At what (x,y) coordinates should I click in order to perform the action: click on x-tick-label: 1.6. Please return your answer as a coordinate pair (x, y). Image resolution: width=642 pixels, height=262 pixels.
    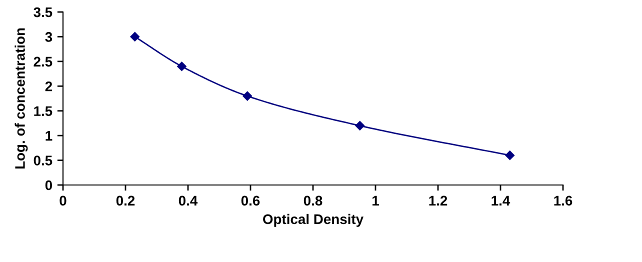
    Looking at the image, I should click on (563, 201).